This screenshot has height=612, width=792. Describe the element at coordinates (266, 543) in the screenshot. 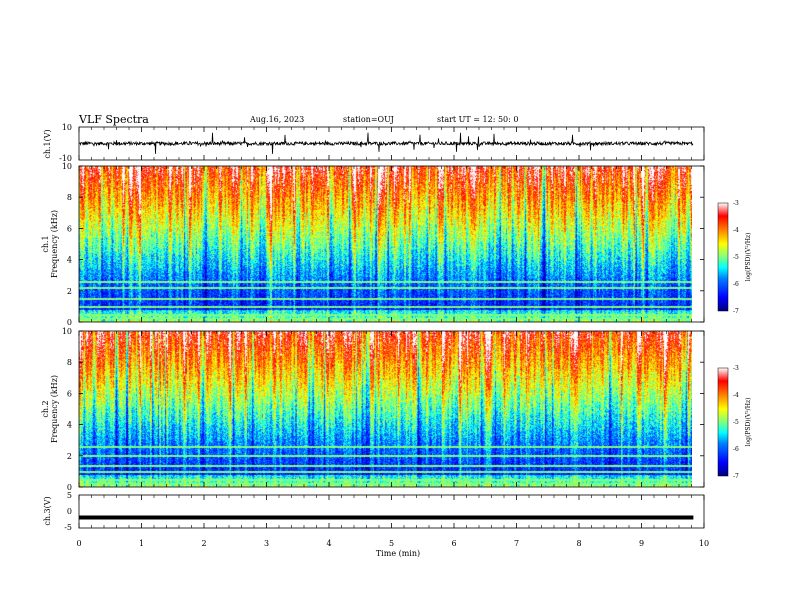

I see `x-tick-label-3: 3` at that location.